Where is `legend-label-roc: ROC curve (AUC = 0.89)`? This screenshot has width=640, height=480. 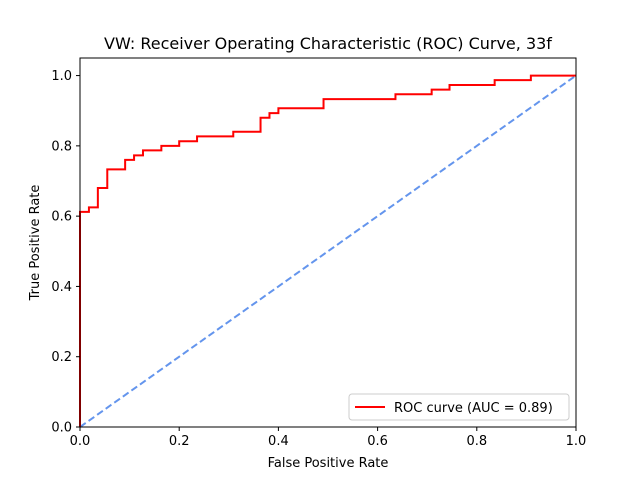 legend-label-roc: ROC curve (AUC = 0.89) is located at coordinates (473, 408).